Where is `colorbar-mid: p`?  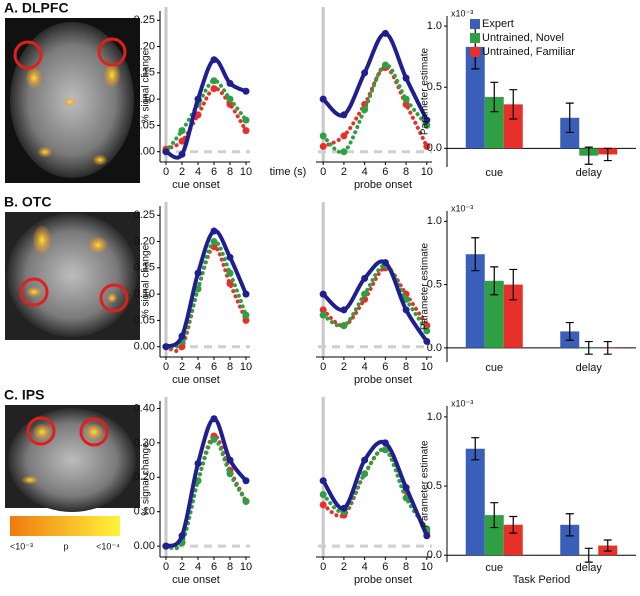
colorbar-mid: p is located at coordinates (65, 546).